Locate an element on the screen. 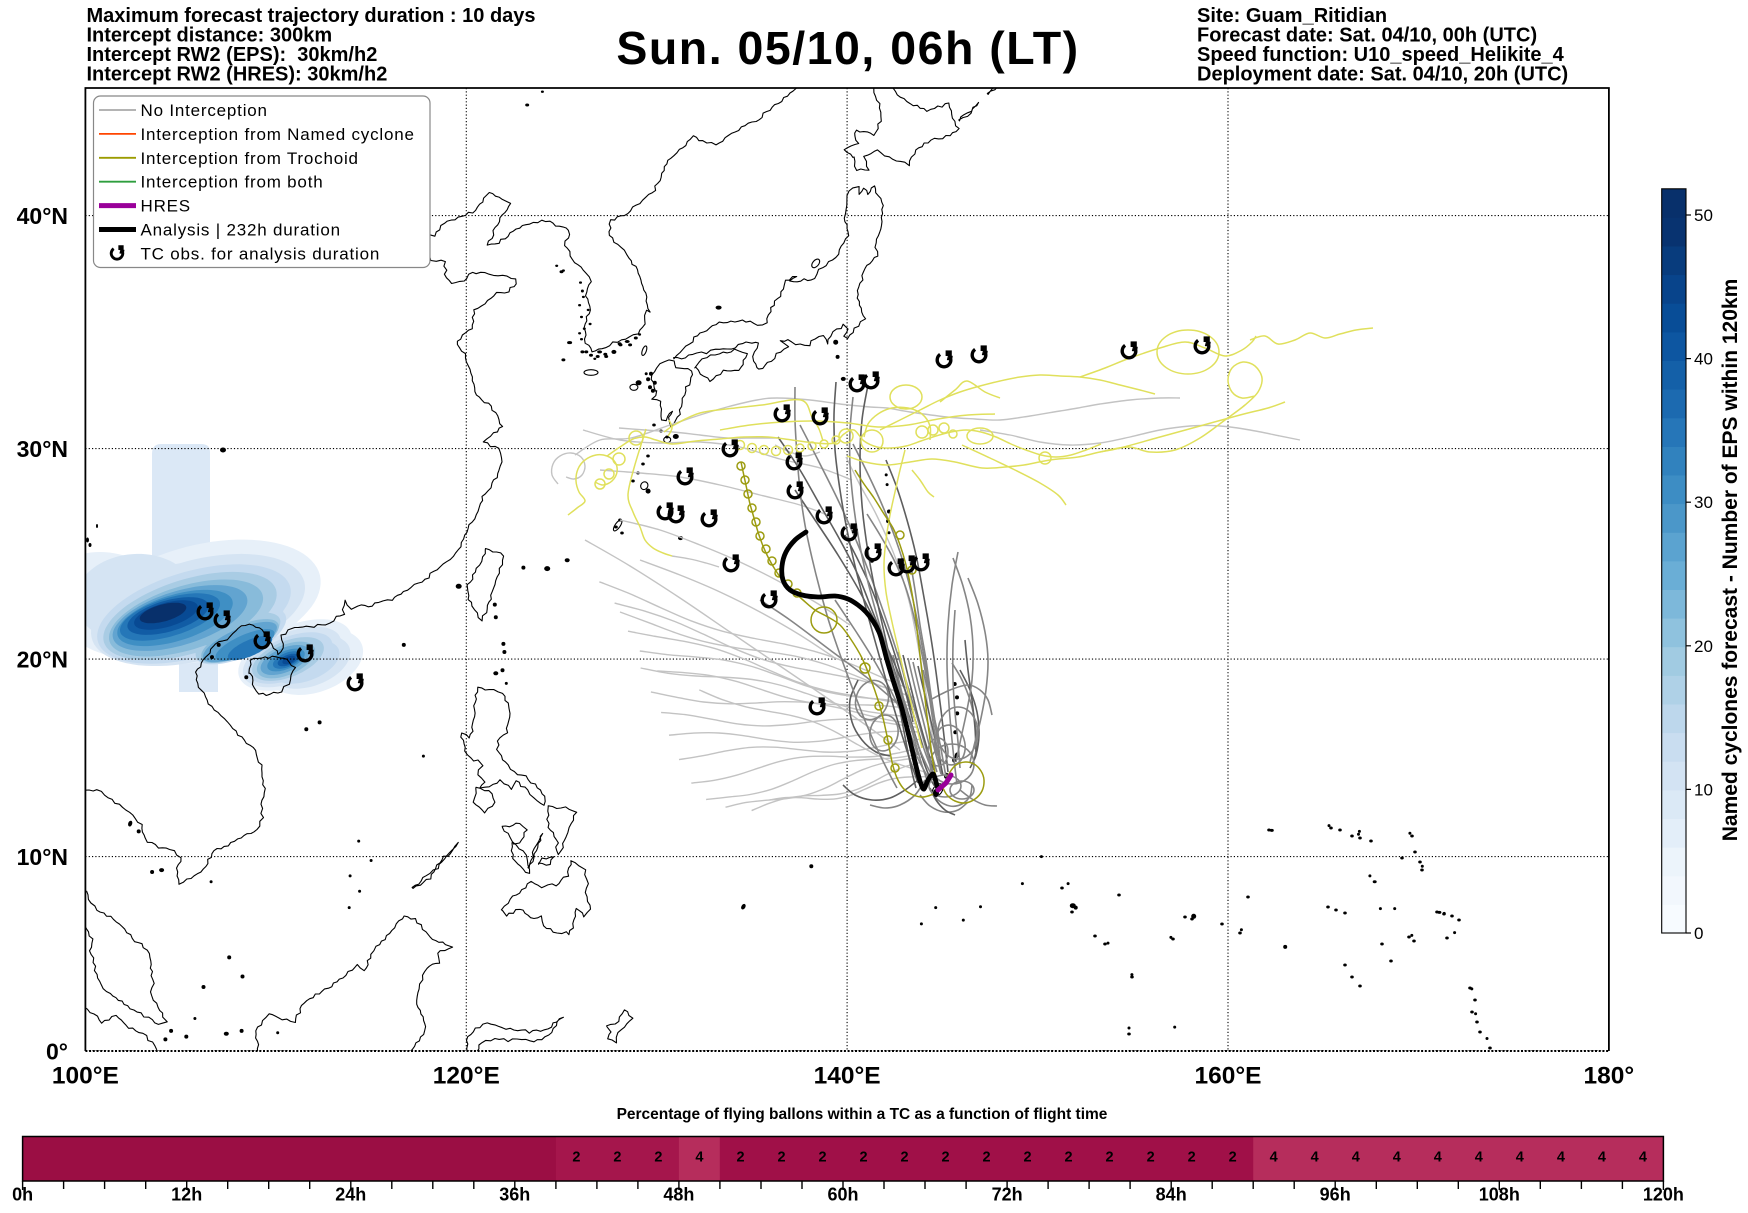 The width and height of the screenshot is (1748, 1213). svg-text: 84h is located at coordinates (1171, 1195).